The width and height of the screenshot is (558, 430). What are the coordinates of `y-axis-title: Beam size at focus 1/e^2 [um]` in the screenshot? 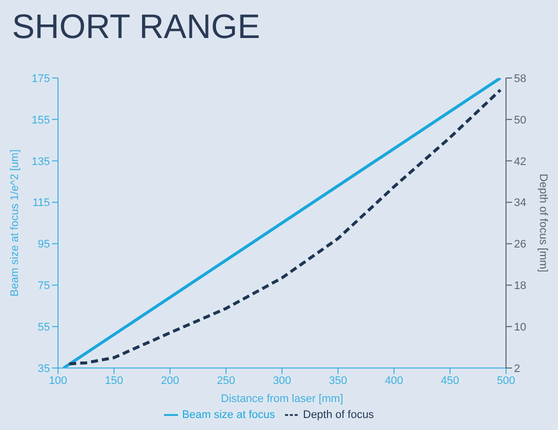 It's located at (14, 223).